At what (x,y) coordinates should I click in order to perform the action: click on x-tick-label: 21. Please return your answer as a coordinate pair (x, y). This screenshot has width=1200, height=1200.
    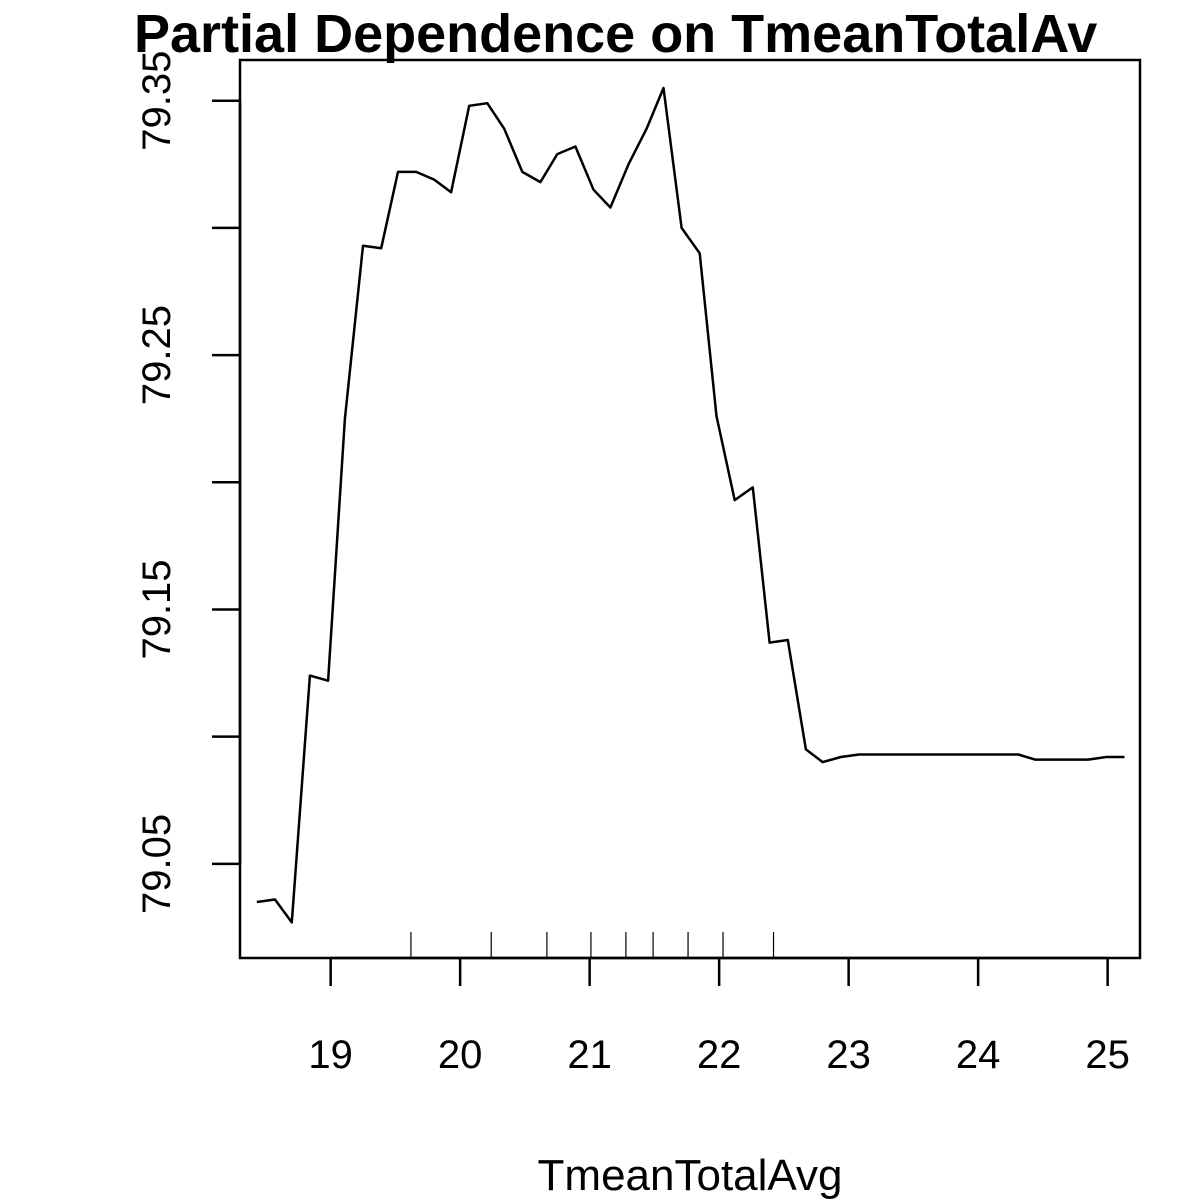
    Looking at the image, I should click on (589, 1055).